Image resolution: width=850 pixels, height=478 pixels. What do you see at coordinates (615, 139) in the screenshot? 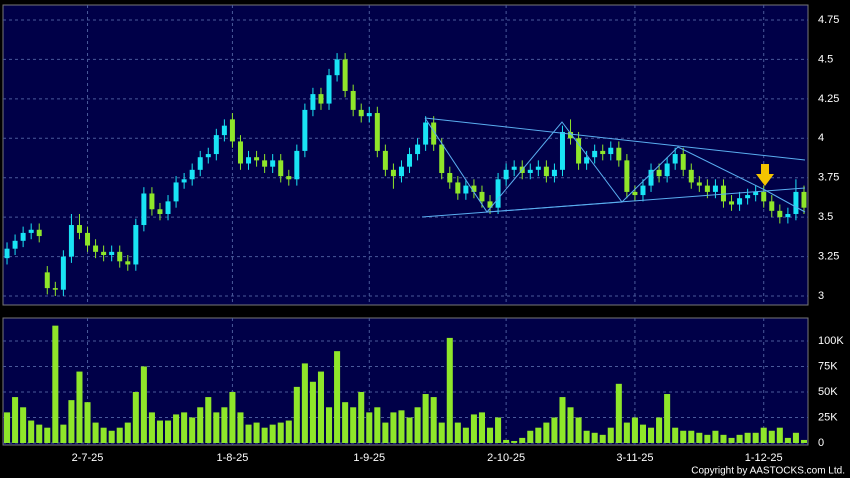
I see `trend-line` at bounding box center [615, 139].